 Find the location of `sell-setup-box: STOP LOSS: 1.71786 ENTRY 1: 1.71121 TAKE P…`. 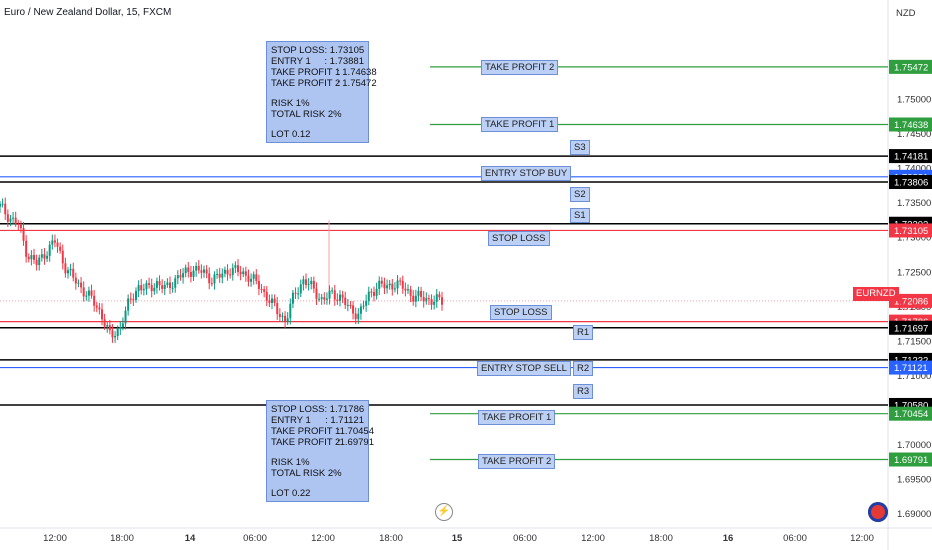

sell-setup-box: STOP LOSS: 1.71786 ENTRY 1: 1.71121 TAKE P… is located at coordinates (320, 451).